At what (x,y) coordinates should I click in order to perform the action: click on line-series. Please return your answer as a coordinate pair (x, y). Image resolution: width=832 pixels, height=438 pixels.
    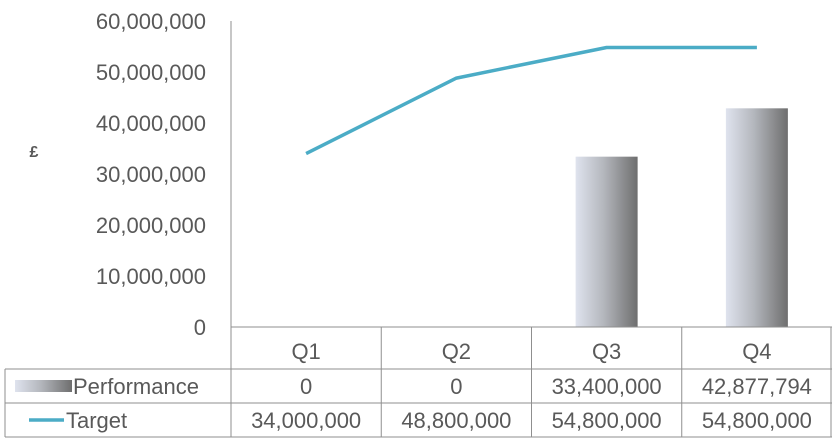
    Looking at the image, I should click on (531, 100).